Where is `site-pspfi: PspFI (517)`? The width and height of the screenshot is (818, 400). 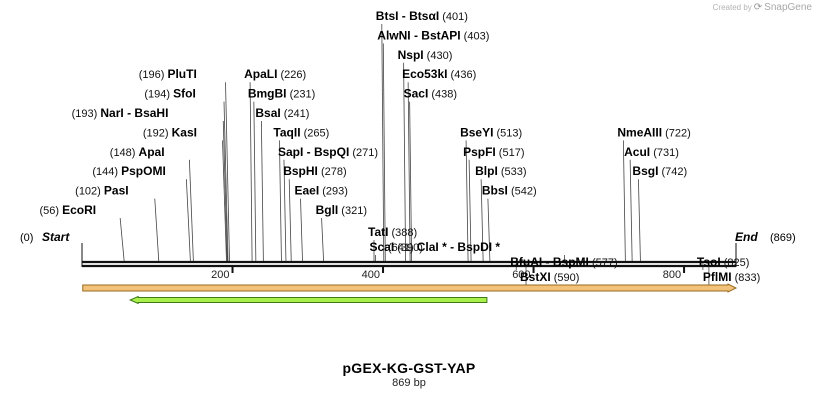 site-pspfi: PspFI (517) is located at coordinates (493, 152).